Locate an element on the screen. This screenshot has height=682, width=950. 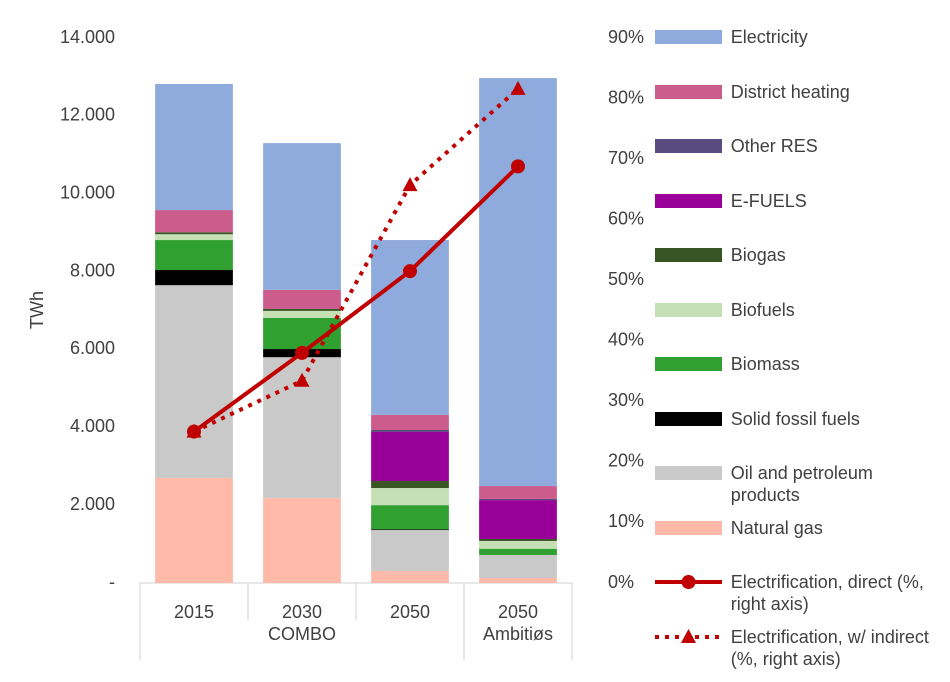
x-tick-label: 2015 is located at coordinates (194, 612).